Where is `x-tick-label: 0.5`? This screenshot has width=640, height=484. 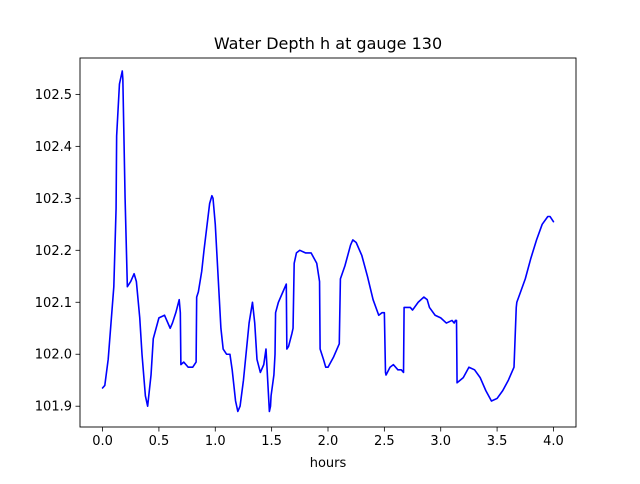 x-tick-label: 0.5 is located at coordinates (159, 441).